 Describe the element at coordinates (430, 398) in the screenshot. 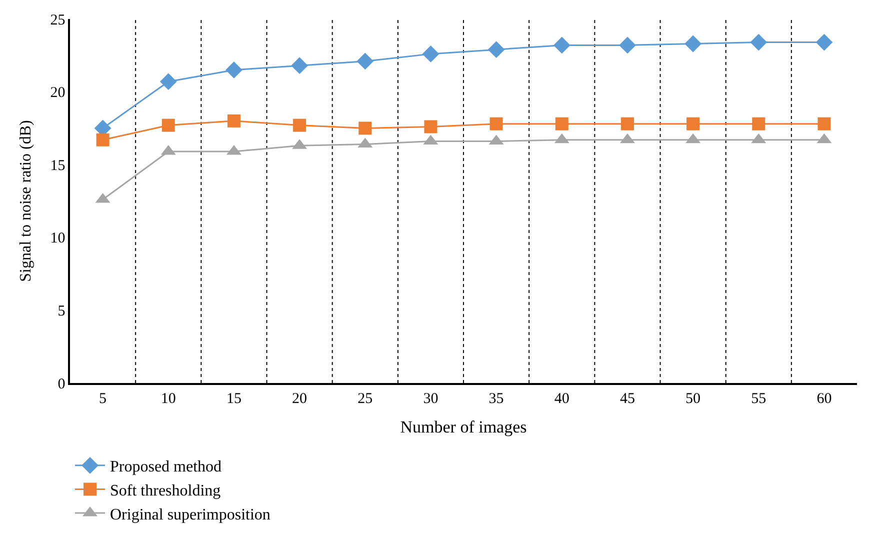

I see `x-tick-label: 30` at that location.